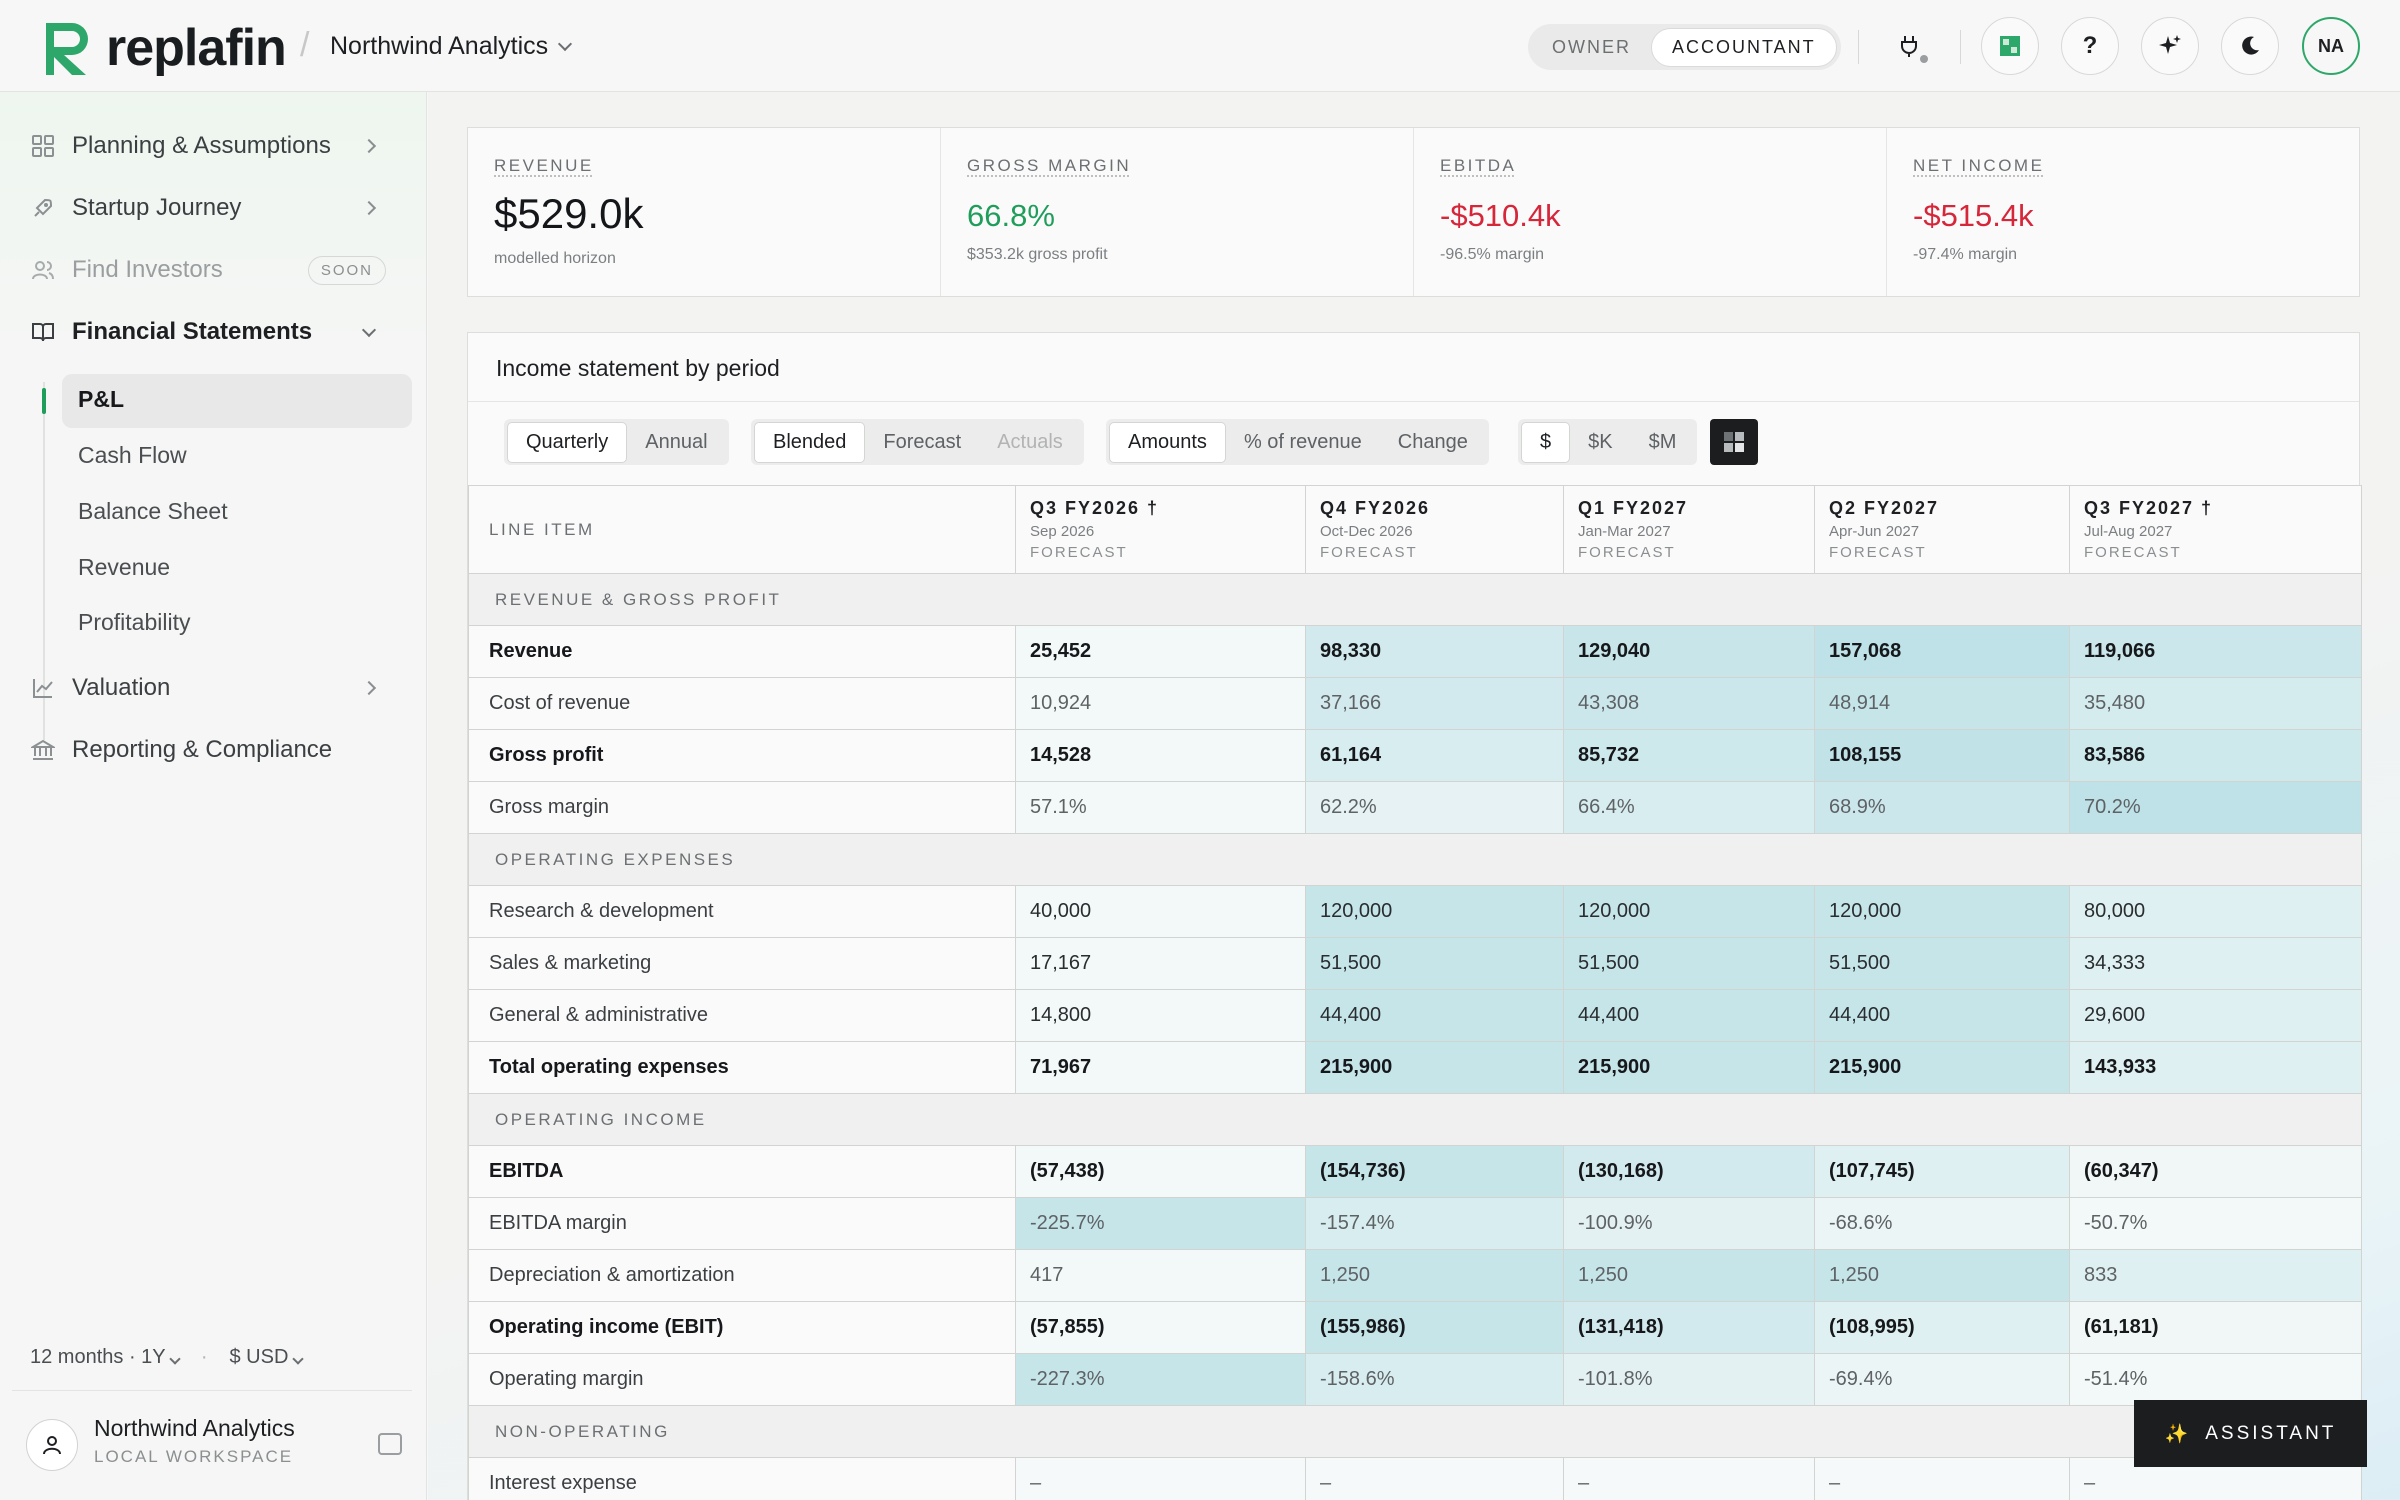 This screenshot has height=1500, width=2400. I want to click on sidebar-item-valuation: Valuation, so click(215, 688).